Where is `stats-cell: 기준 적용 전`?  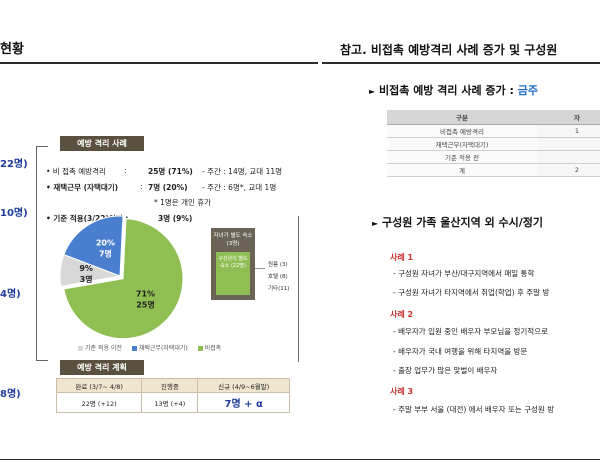 stats-cell: 기준 적용 전 is located at coordinates (462, 157).